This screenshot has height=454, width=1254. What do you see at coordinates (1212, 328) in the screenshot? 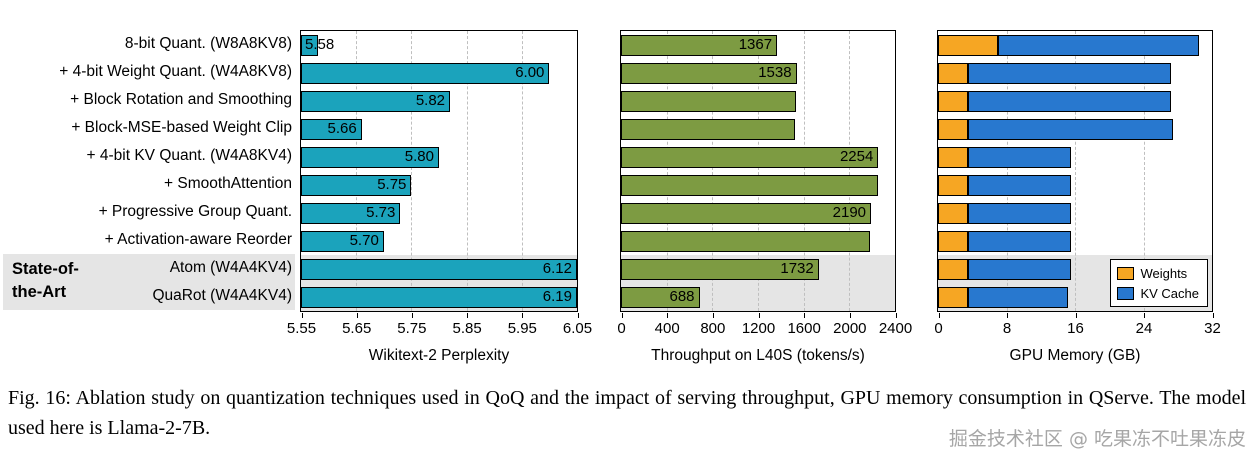
I see `x-tick-label: 32` at bounding box center [1212, 328].